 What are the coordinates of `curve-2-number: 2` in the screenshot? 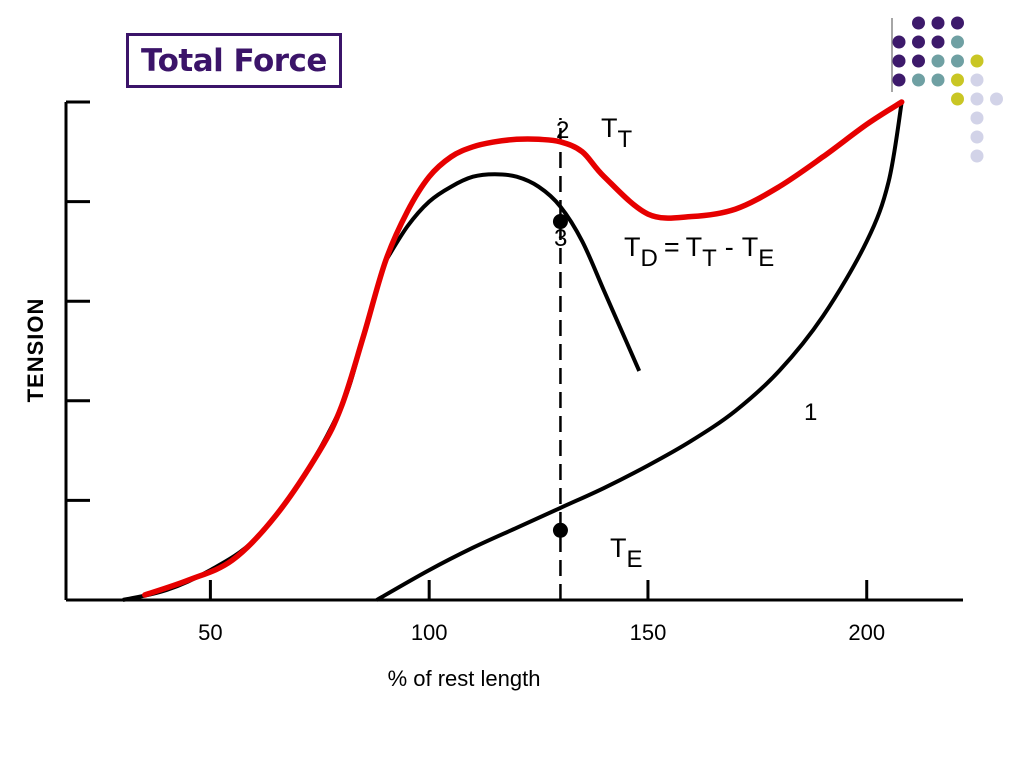 It's located at (562, 130).